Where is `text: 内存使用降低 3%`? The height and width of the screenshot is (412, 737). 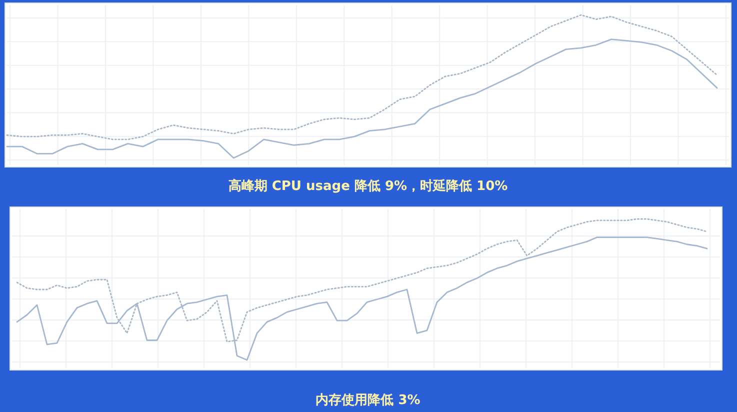 text: 内存使用降低 3% is located at coordinates (368, 400).